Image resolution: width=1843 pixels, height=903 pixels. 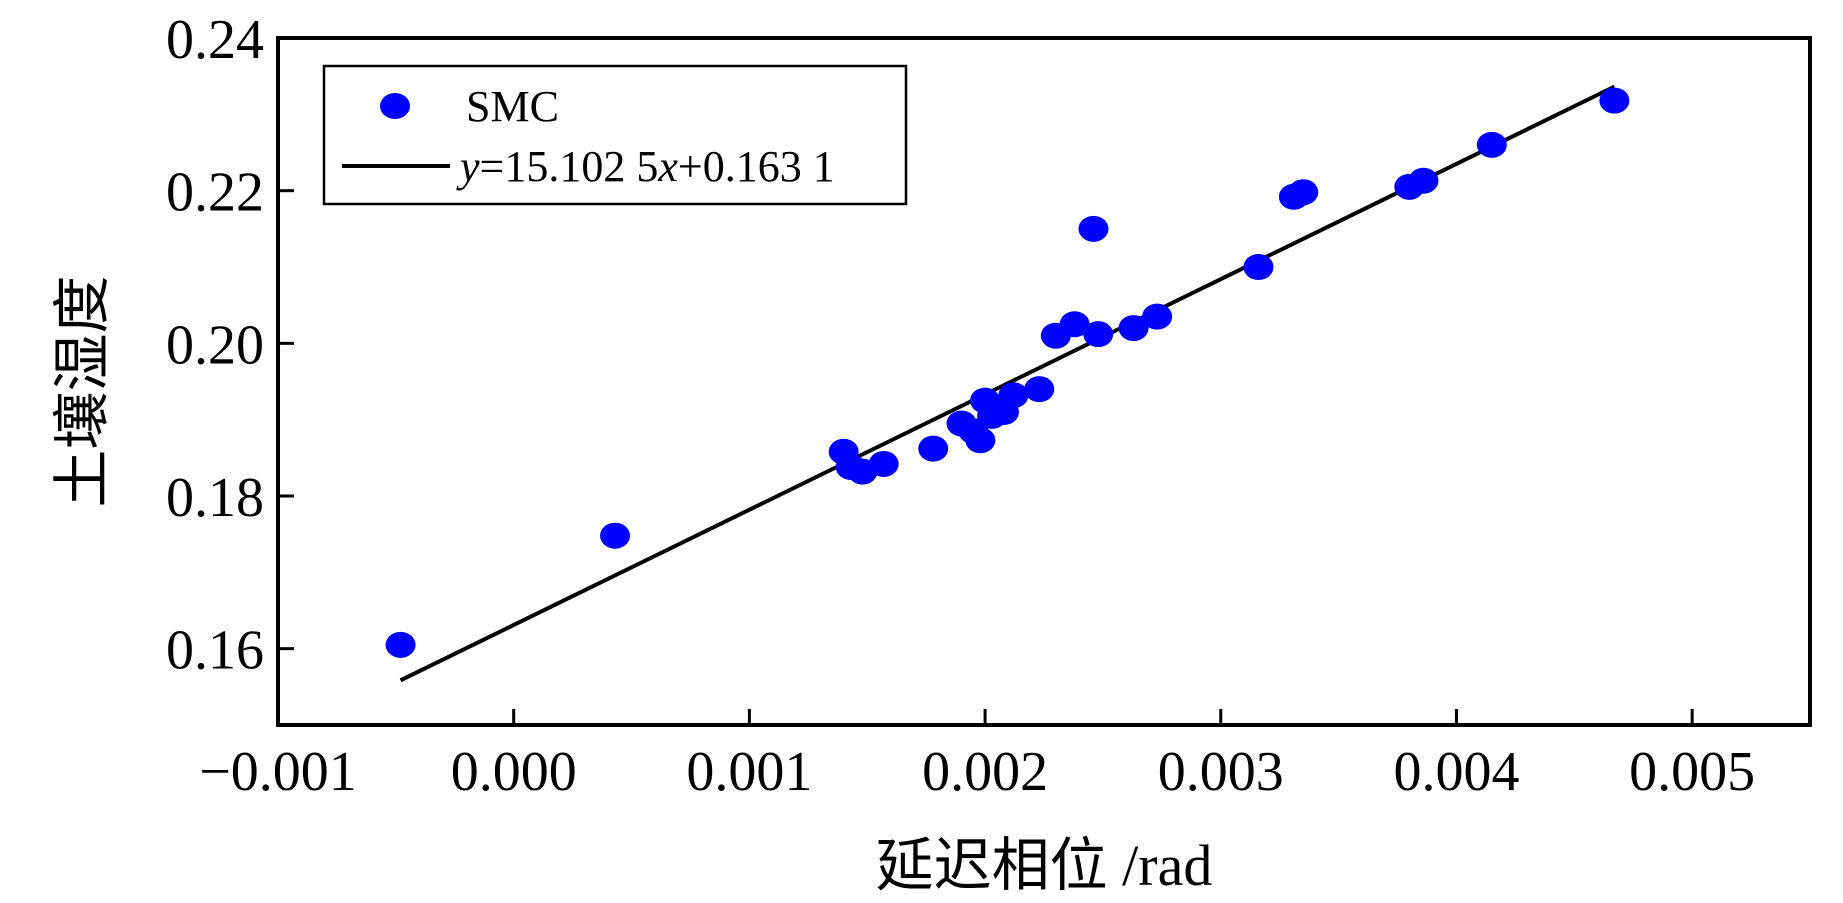 I want to click on y-tick-label: 0.22, so click(x=215, y=193).